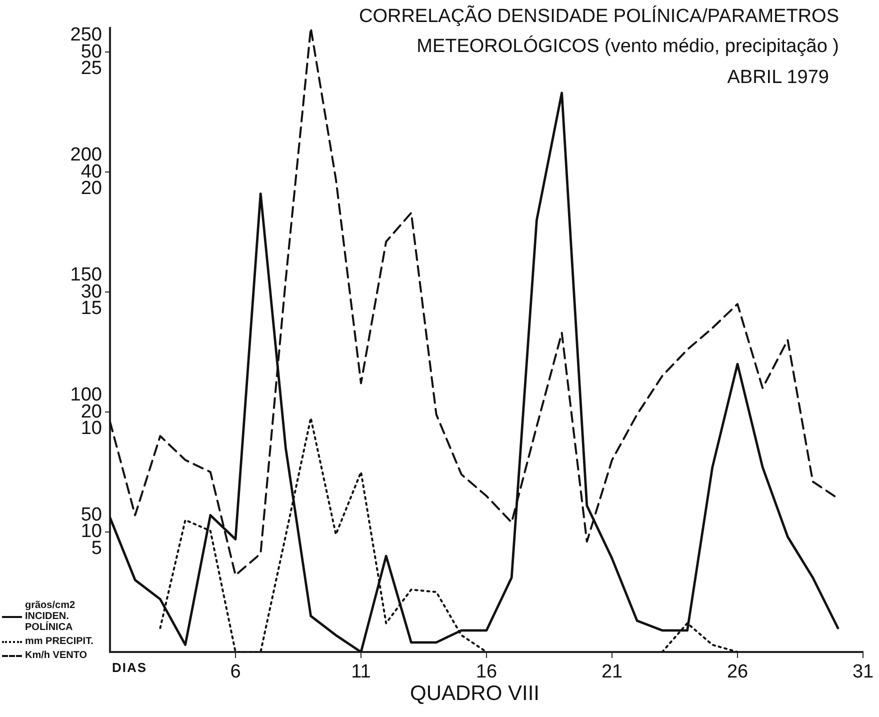  Describe the element at coordinates (863, 672) in the screenshot. I see `x-tick-label: 31` at that location.